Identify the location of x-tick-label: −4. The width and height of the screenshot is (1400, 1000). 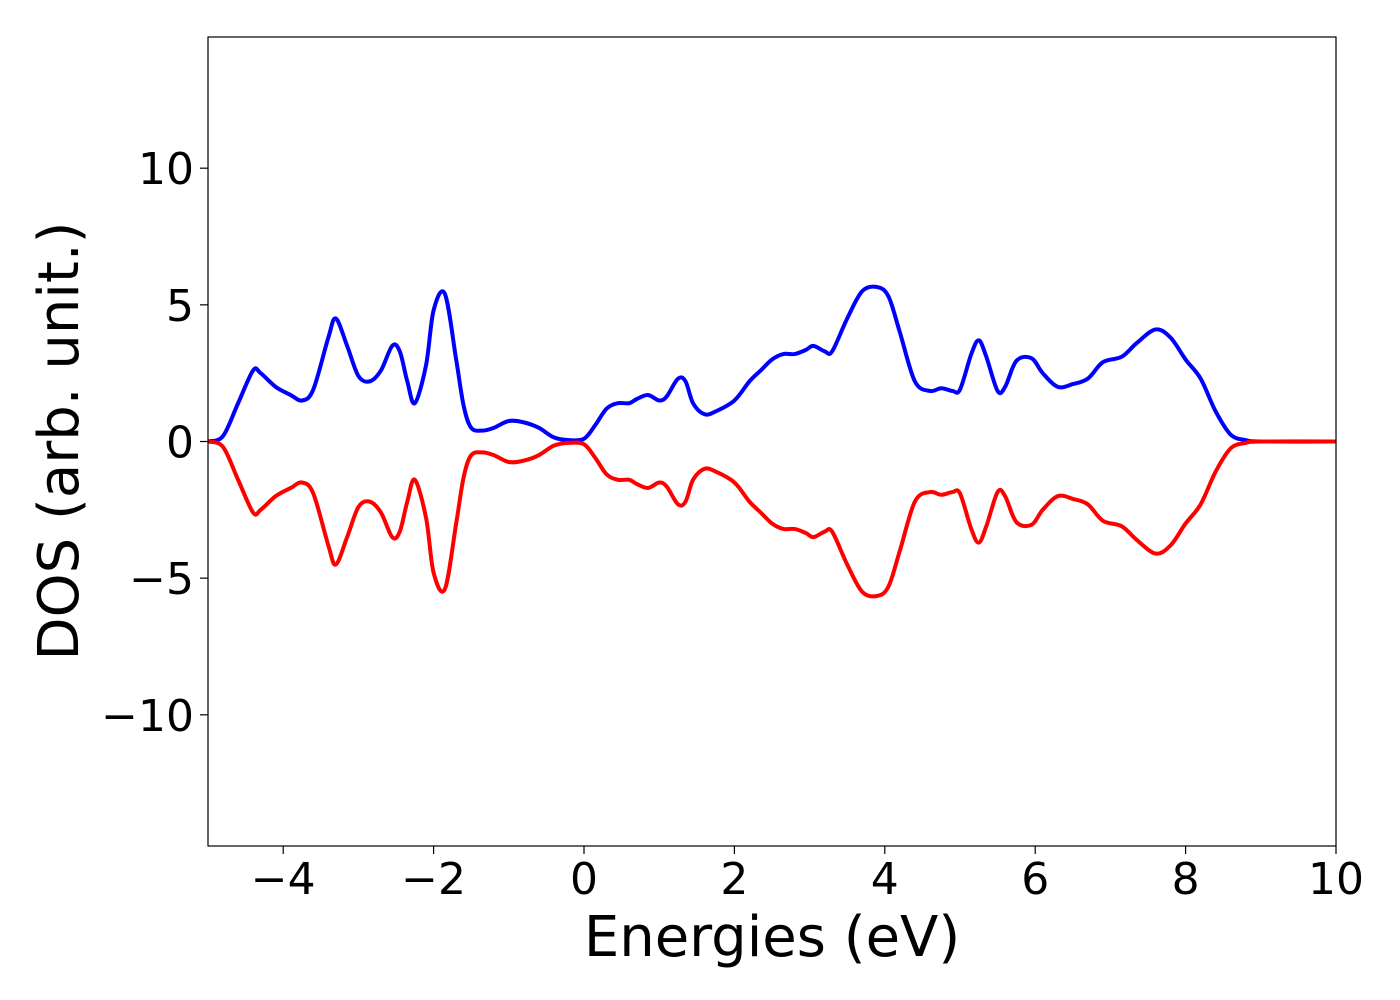
(283, 879).